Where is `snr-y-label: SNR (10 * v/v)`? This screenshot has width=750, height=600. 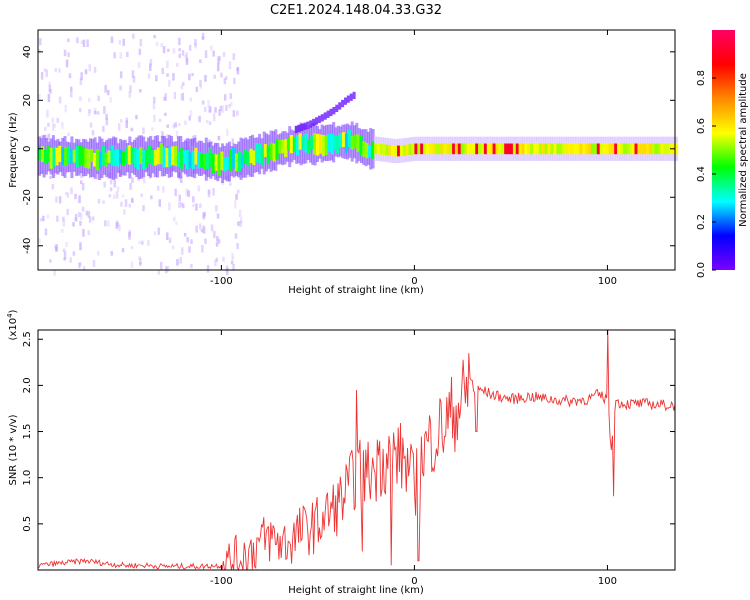
snr-y-label: SNR (10 * v/v) is located at coordinates (13, 449).